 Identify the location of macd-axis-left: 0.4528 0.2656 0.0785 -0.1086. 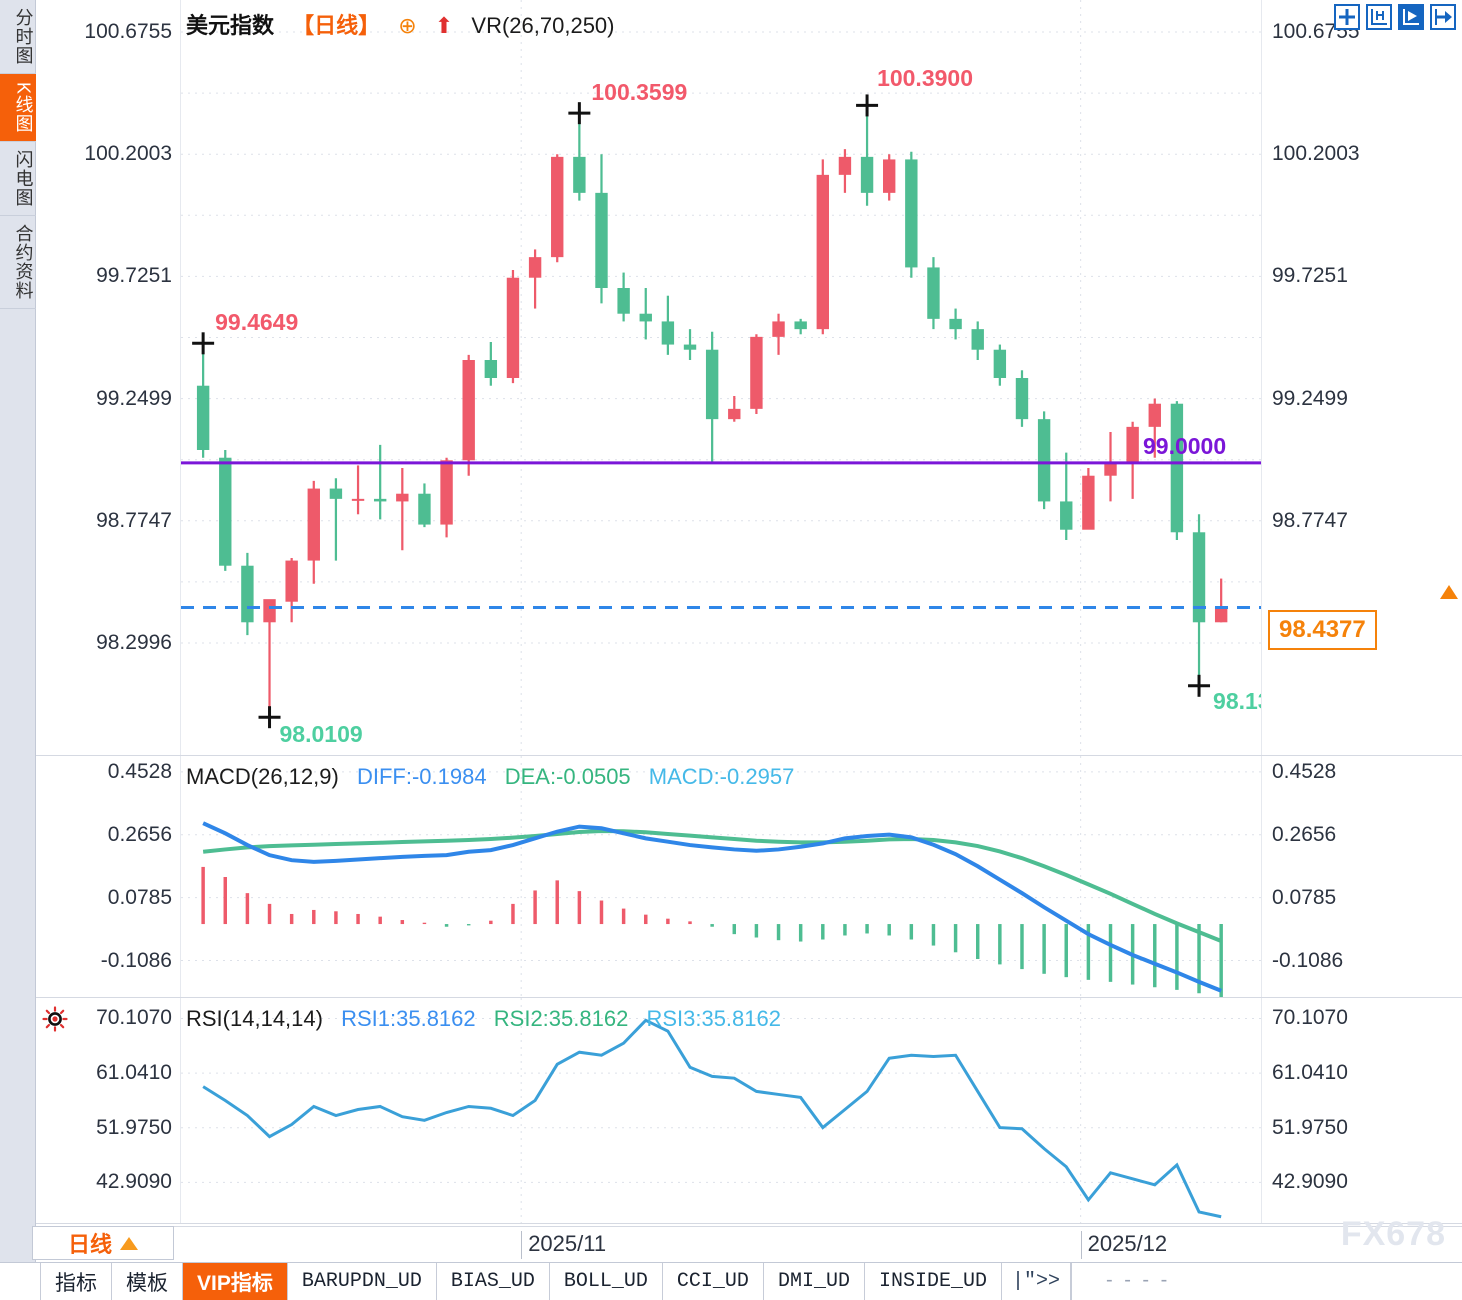
(108, 876).